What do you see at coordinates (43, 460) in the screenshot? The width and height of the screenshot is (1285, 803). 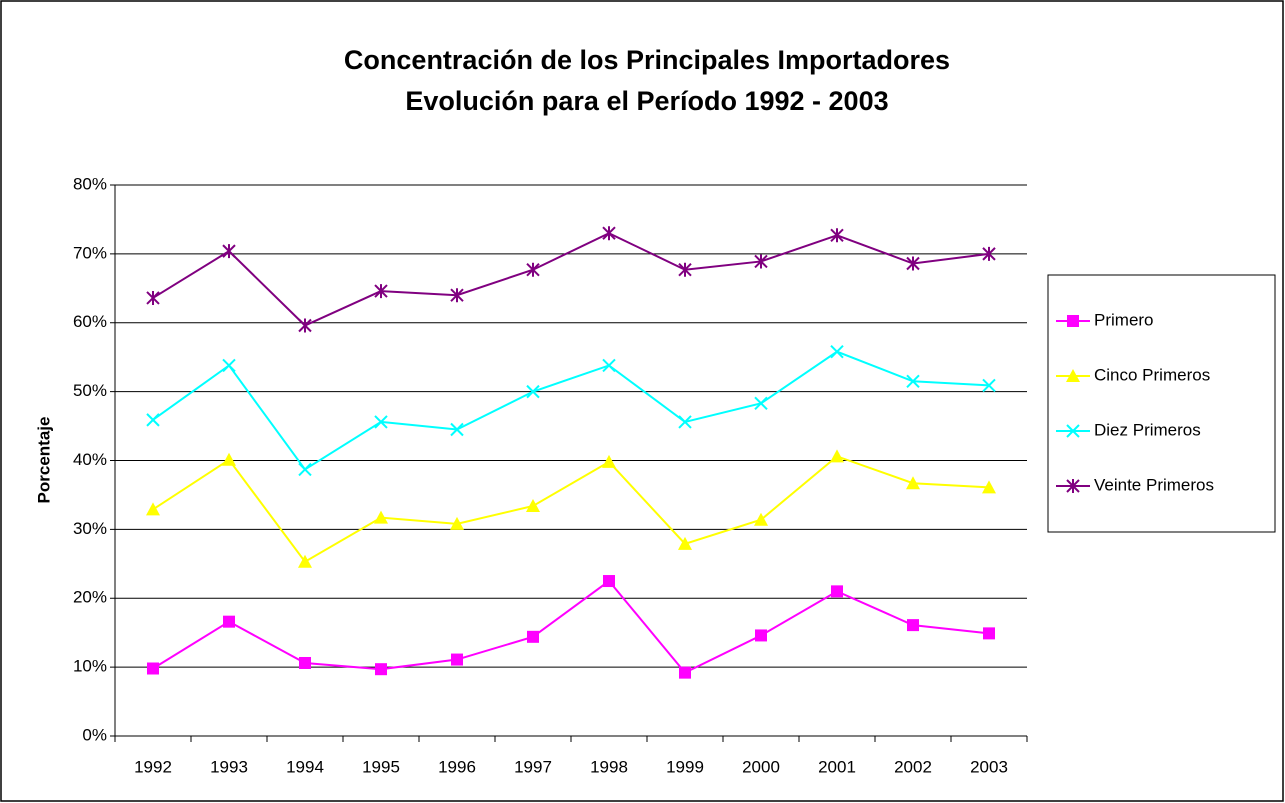 I see `y-axis-label: Porcentaje` at bounding box center [43, 460].